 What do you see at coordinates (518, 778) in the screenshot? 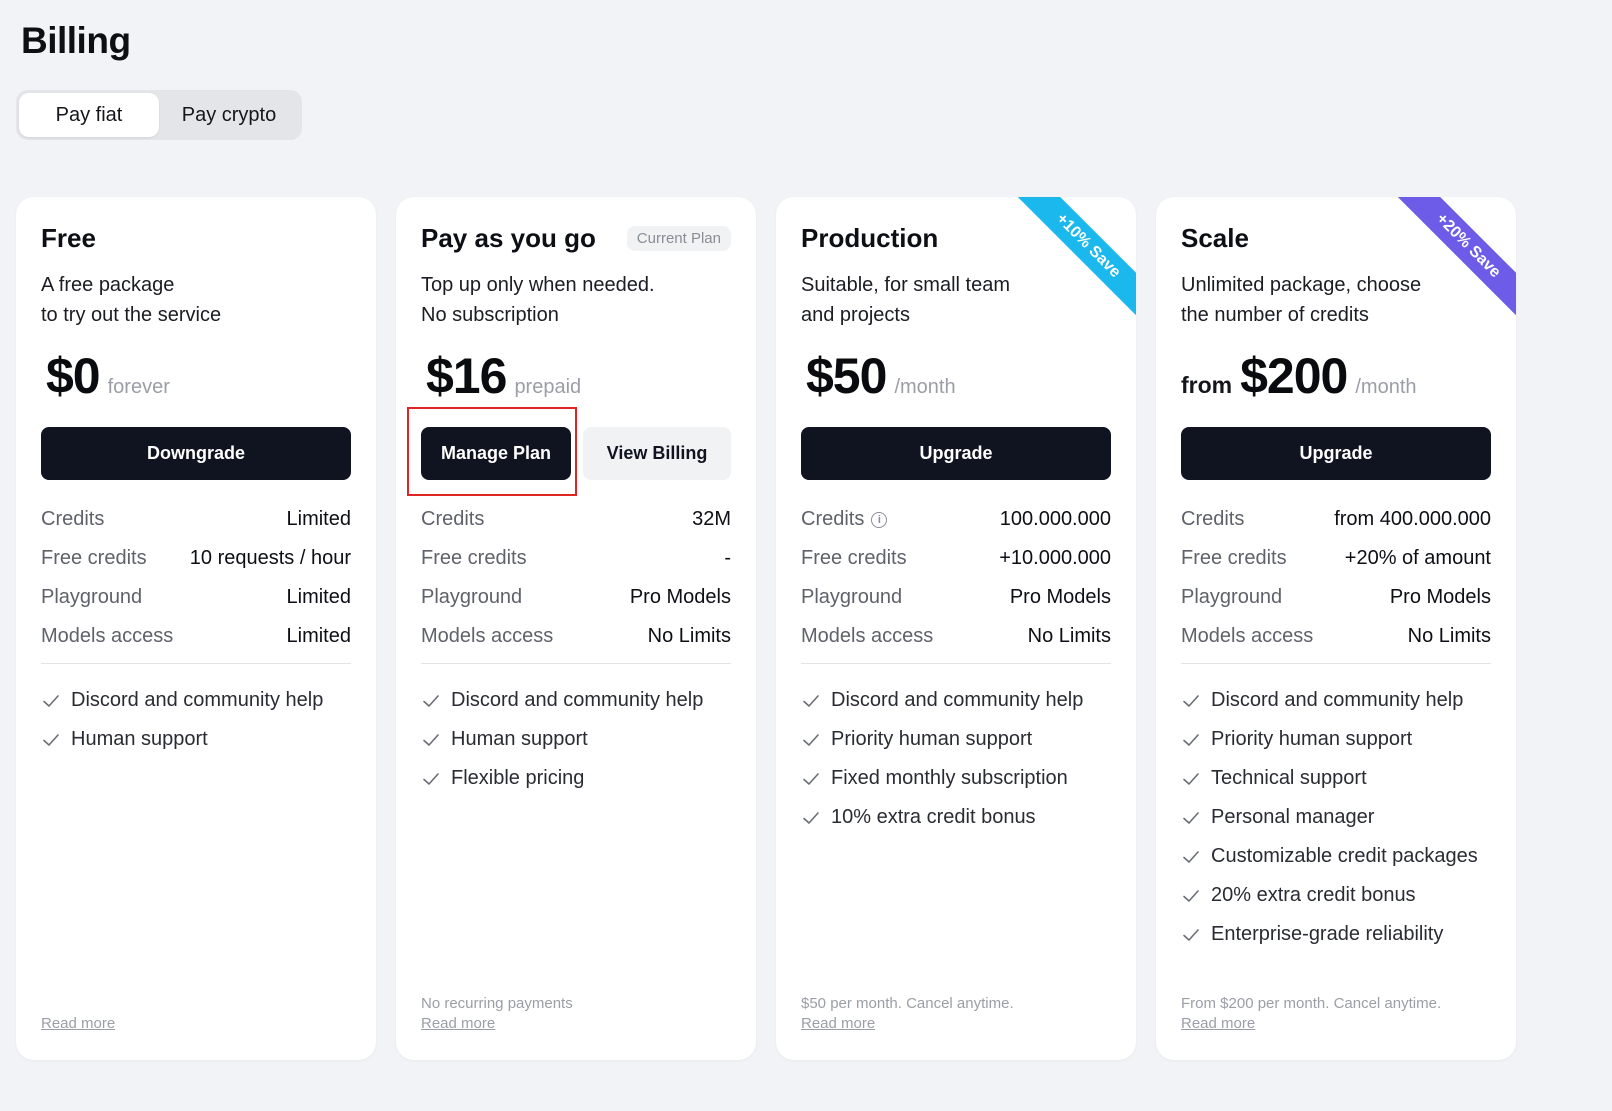
I see `feature-text: Flexible pricing` at bounding box center [518, 778].